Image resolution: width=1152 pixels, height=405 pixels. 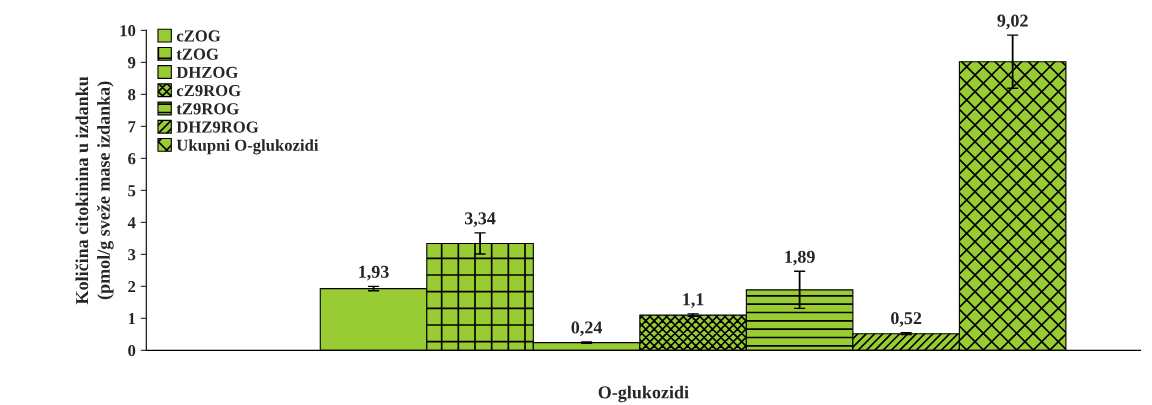 I want to click on data-label: 1,89, so click(x=800, y=258).